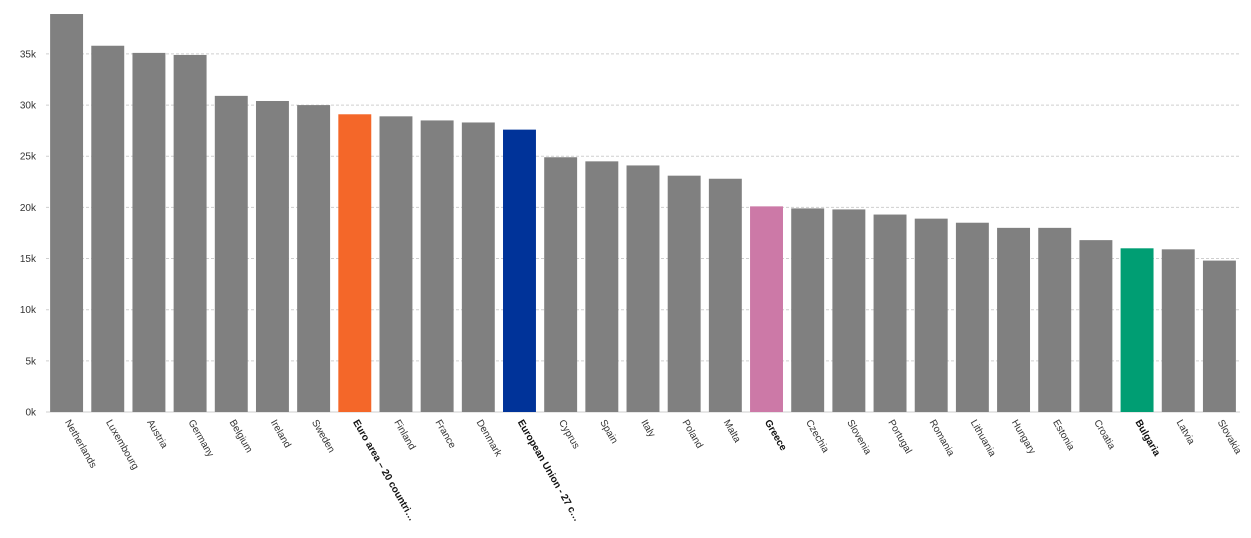 This screenshot has height=538, width=1251. I want to click on x-tick-label: Croatia, so click(1104, 435).